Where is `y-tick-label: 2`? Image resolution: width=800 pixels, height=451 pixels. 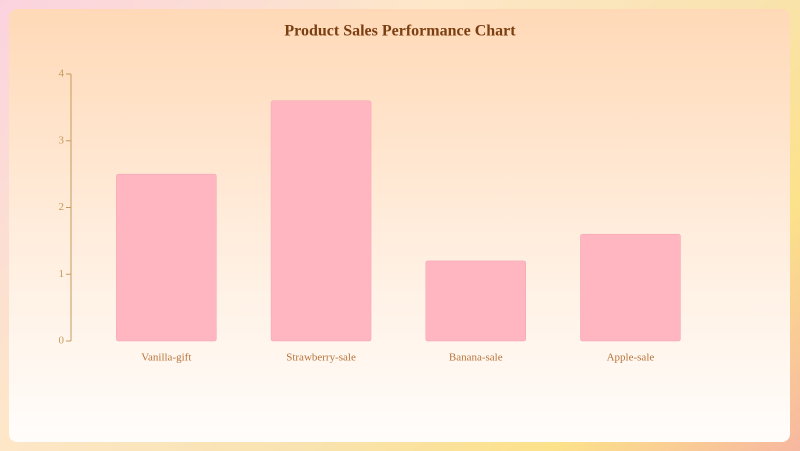
y-tick-label: 2 is located at coordinates (62, 207).